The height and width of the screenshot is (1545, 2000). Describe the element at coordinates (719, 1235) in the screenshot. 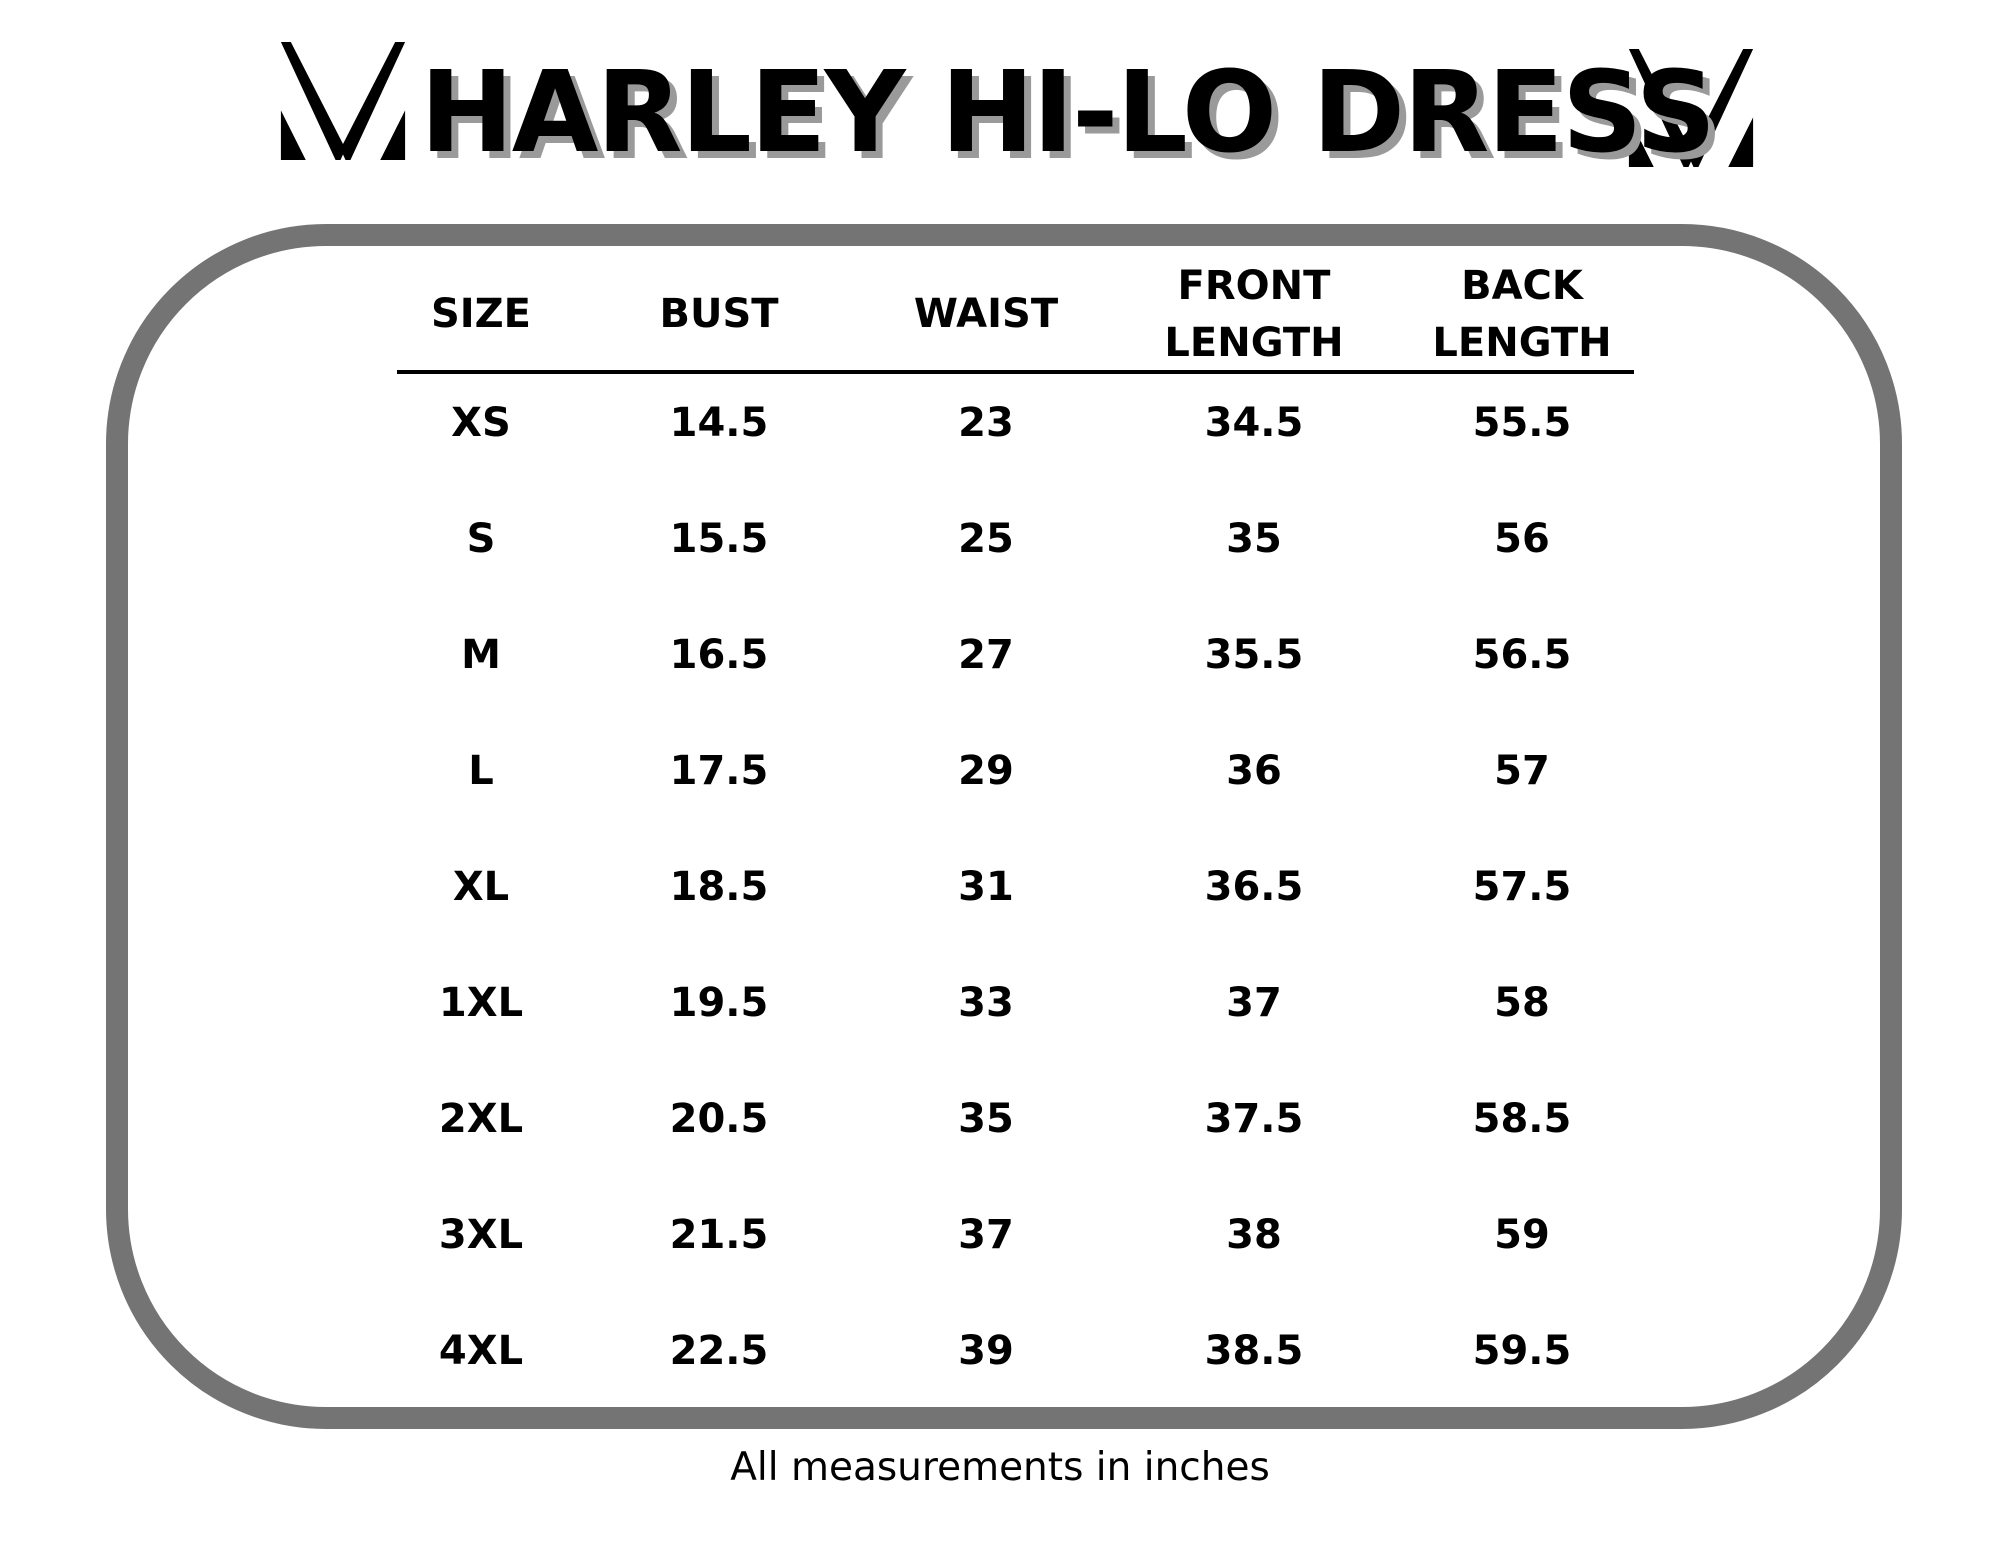

I see `table-cell-bust: 21.5` at that location.